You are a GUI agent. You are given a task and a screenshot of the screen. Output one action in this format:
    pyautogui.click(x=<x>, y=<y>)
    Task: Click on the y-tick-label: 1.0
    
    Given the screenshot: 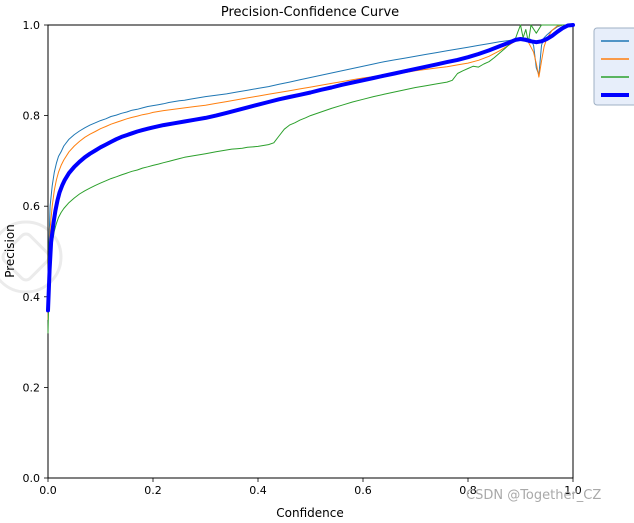 What is the action you would take?
    pyautogui.click(x=32, y=25)
    